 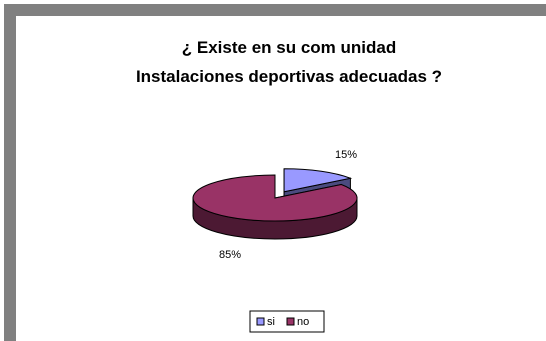 I want to click on legend-label-no: no, so click(x=303, y=322).